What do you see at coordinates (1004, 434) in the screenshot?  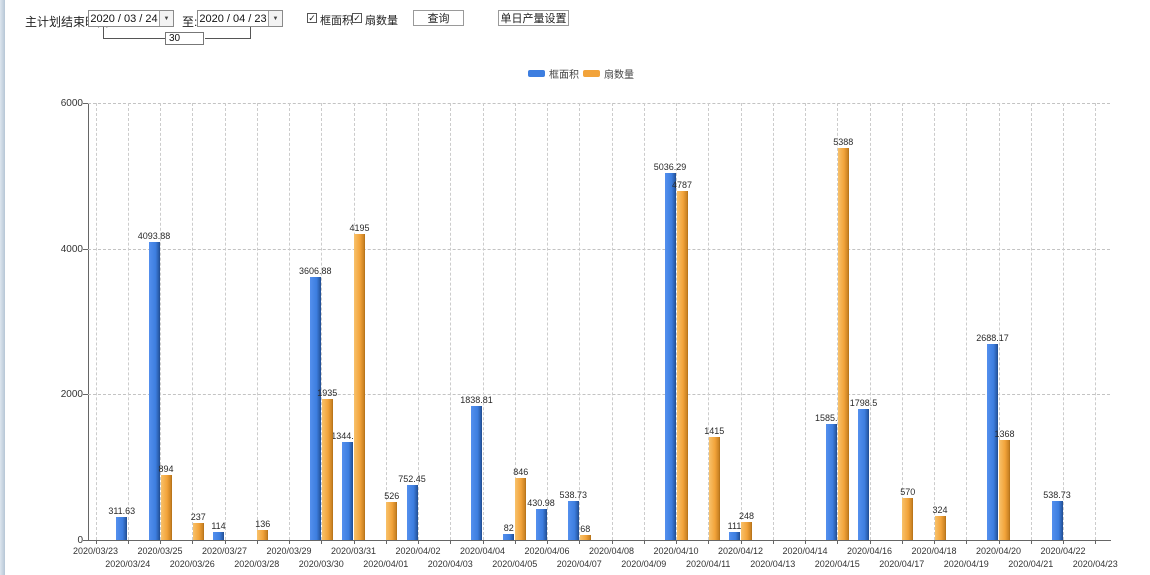 I see `bar-value-label: 1368` at bounding box center [1004, 434].